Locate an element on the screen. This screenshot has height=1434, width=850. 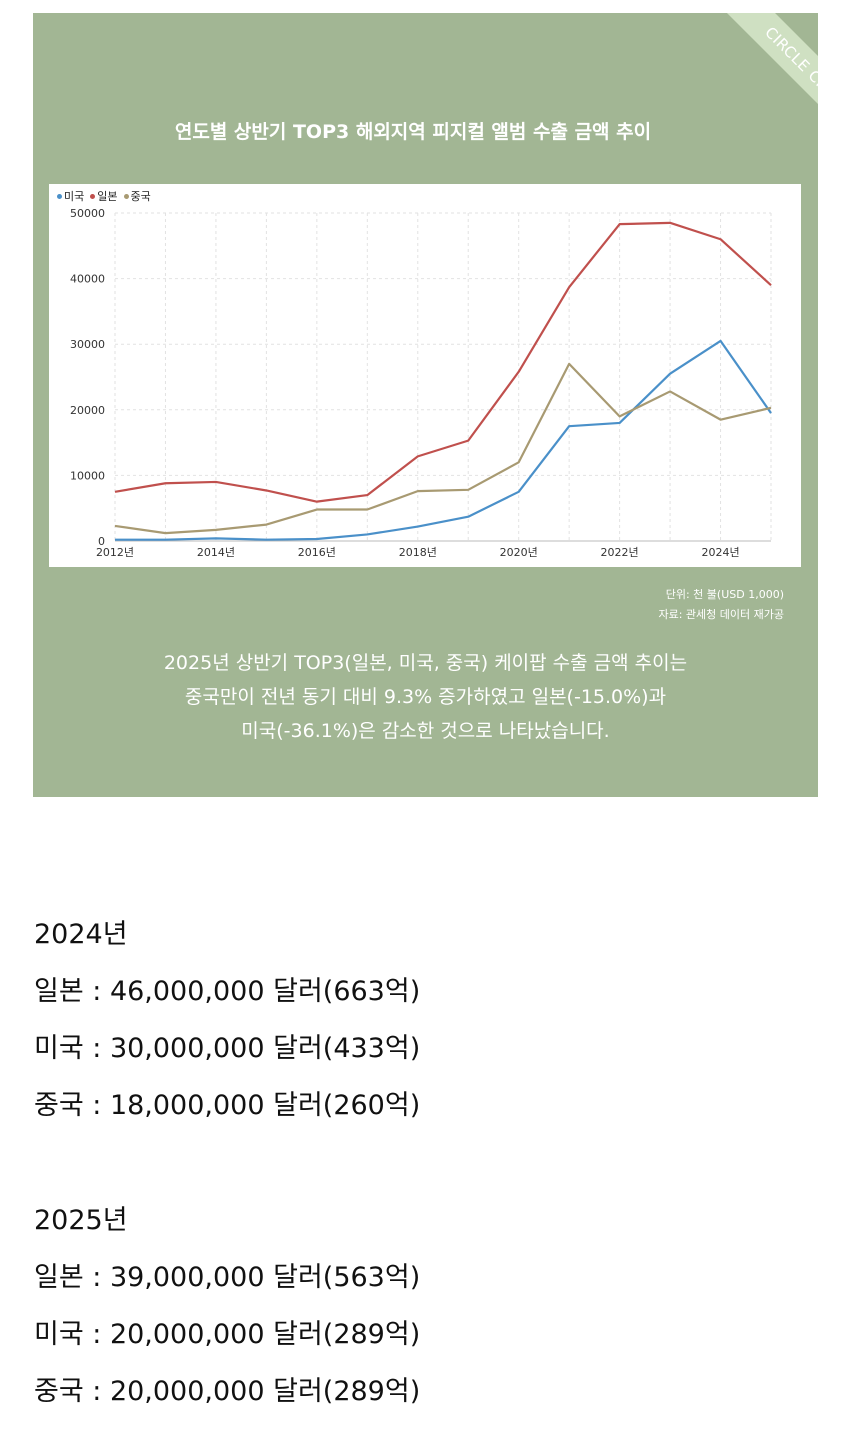
legend-label: 중국 is located at coordinates (140, 196).